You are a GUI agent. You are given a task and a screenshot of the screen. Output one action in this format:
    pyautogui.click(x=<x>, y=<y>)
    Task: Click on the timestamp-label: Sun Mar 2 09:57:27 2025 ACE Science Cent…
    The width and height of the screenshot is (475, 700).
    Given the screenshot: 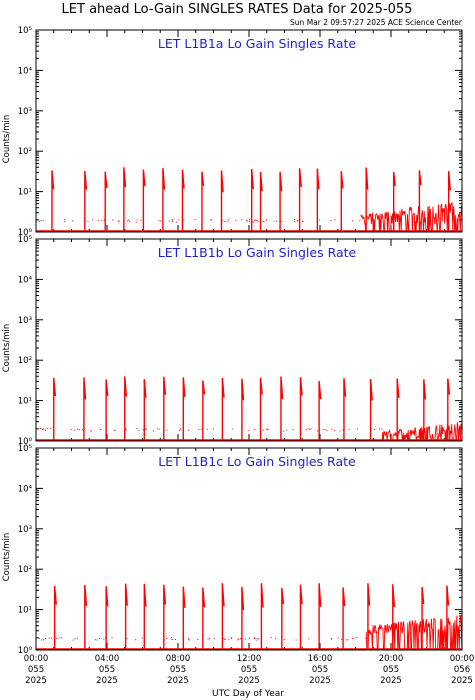 What is the action you would take?
    pyautogui.click(x=376, y=22)
    